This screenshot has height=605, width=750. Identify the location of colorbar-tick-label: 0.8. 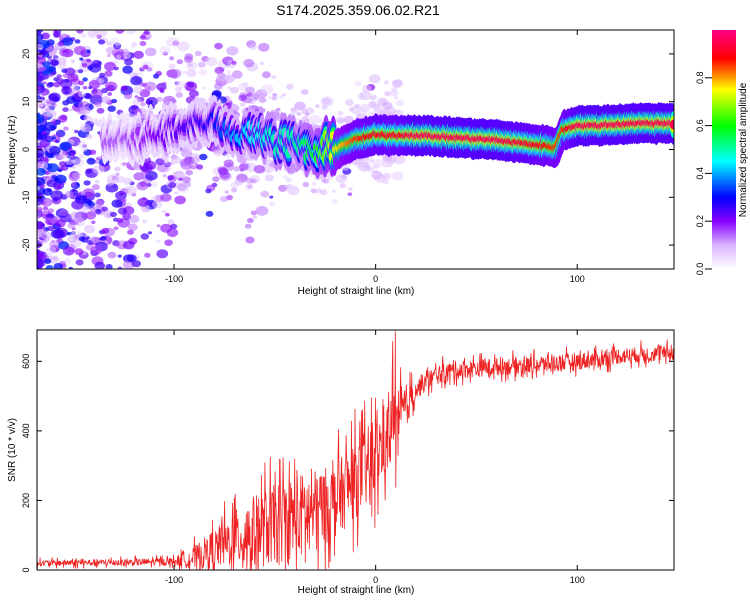
(700, 78).